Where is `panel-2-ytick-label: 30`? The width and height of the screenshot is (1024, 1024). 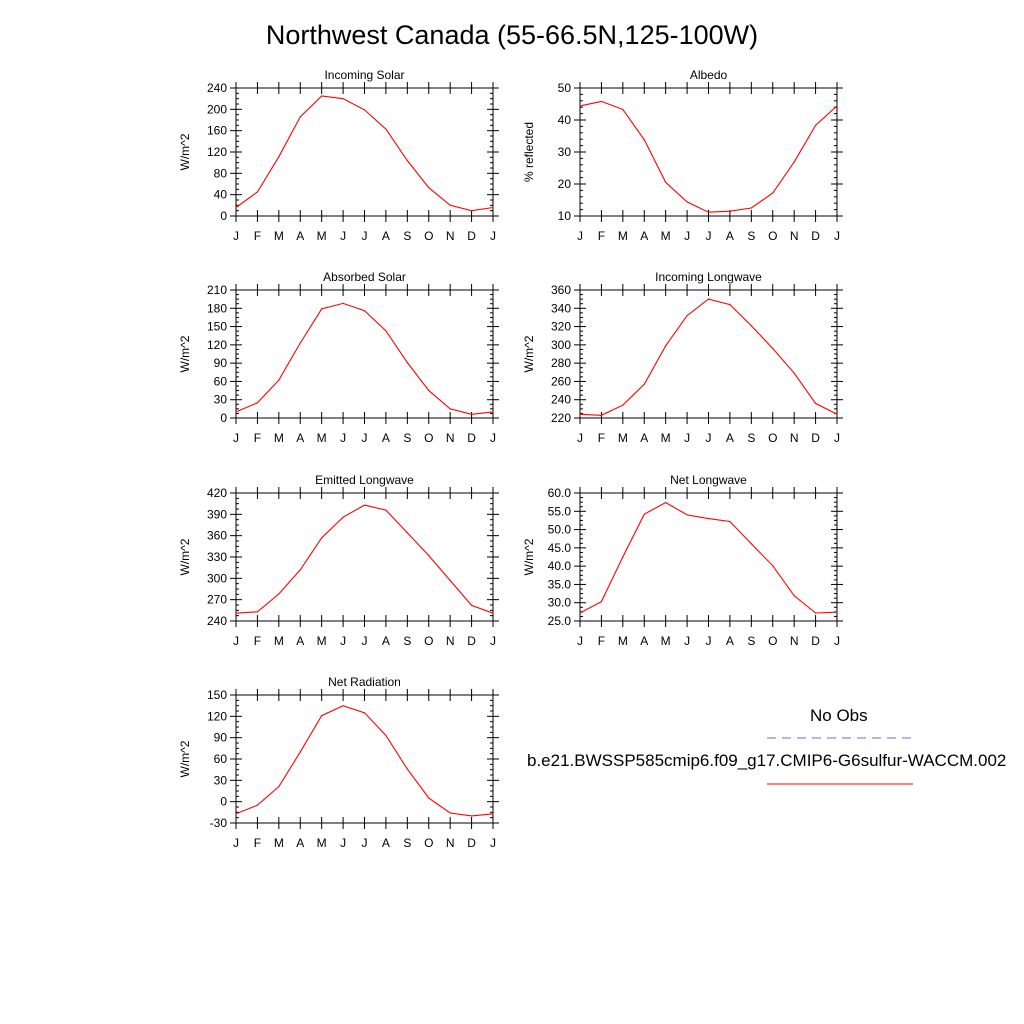 panel-2-ytick-label: 30 is located at coordinates (565, 152).